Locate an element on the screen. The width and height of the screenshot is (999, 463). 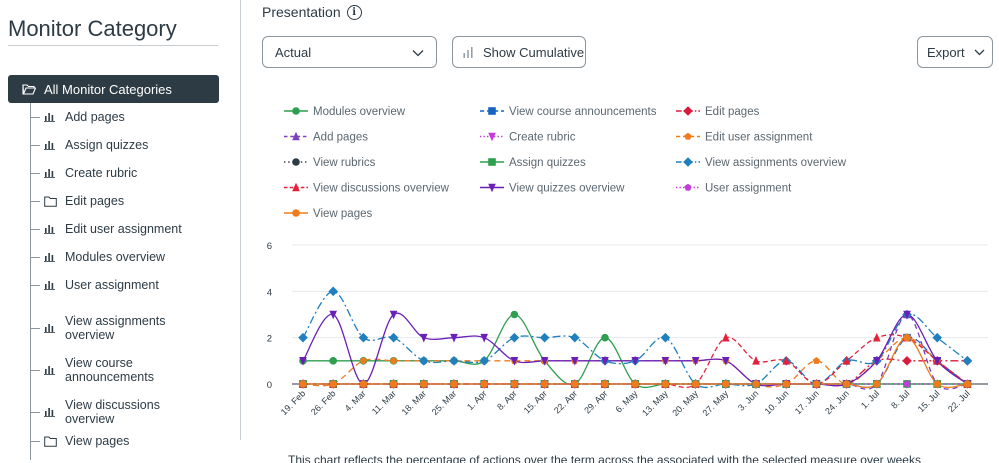
x-tick-label: 1. Apr is located at coordinates (477, 400).